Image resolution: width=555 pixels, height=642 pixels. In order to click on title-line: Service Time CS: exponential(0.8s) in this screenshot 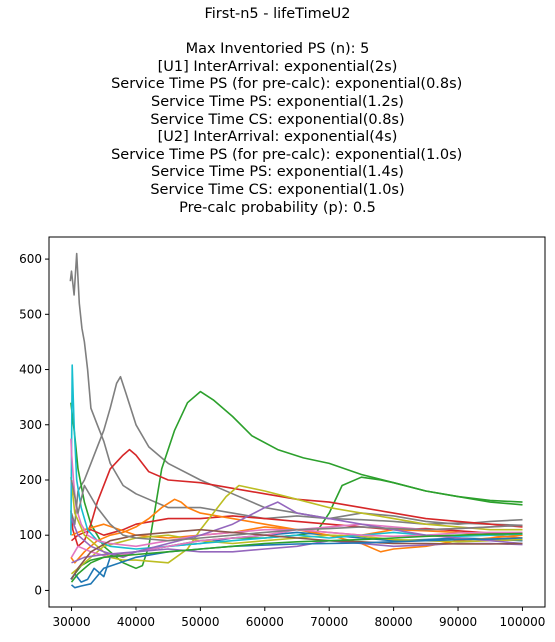, I will do `click(277, 119)`.